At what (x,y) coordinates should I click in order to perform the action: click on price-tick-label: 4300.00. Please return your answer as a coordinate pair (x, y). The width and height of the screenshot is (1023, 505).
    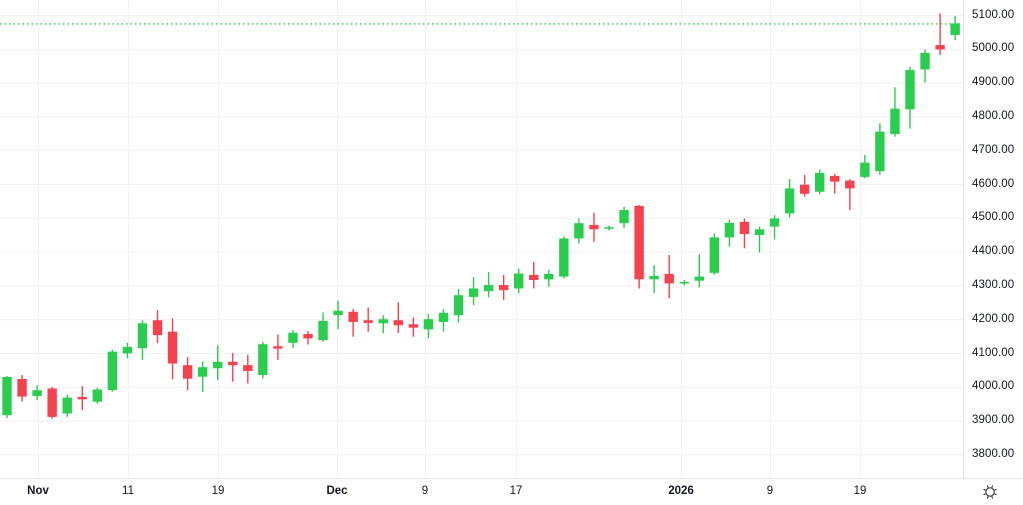
    Looking at the image, I should click on (993, 284).